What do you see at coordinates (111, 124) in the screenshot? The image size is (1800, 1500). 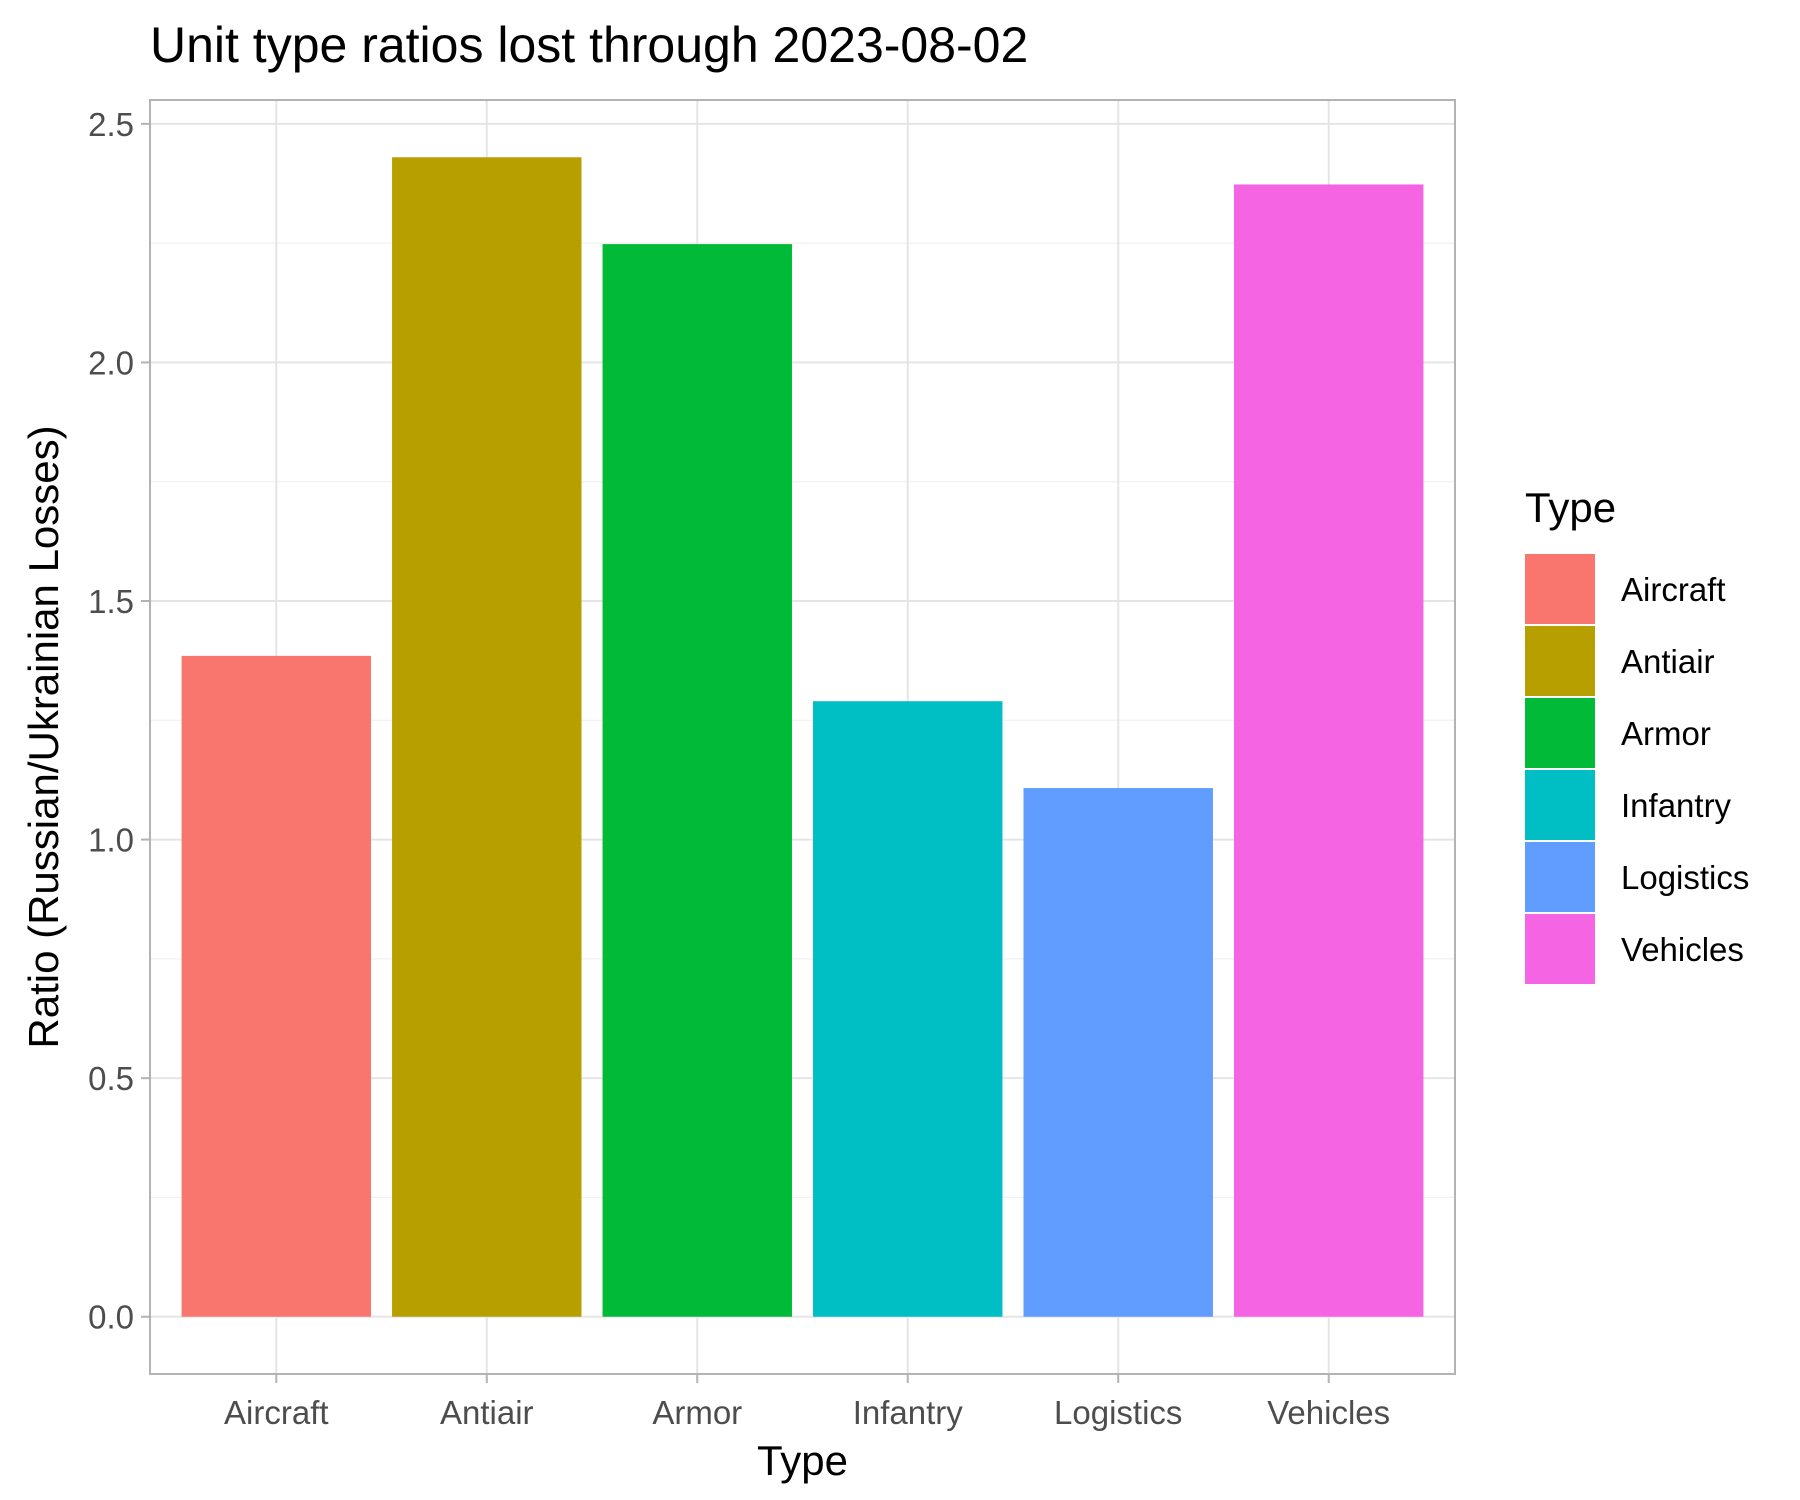 I see `y-tick-label: 2.5` at bounding box center [111, 124].